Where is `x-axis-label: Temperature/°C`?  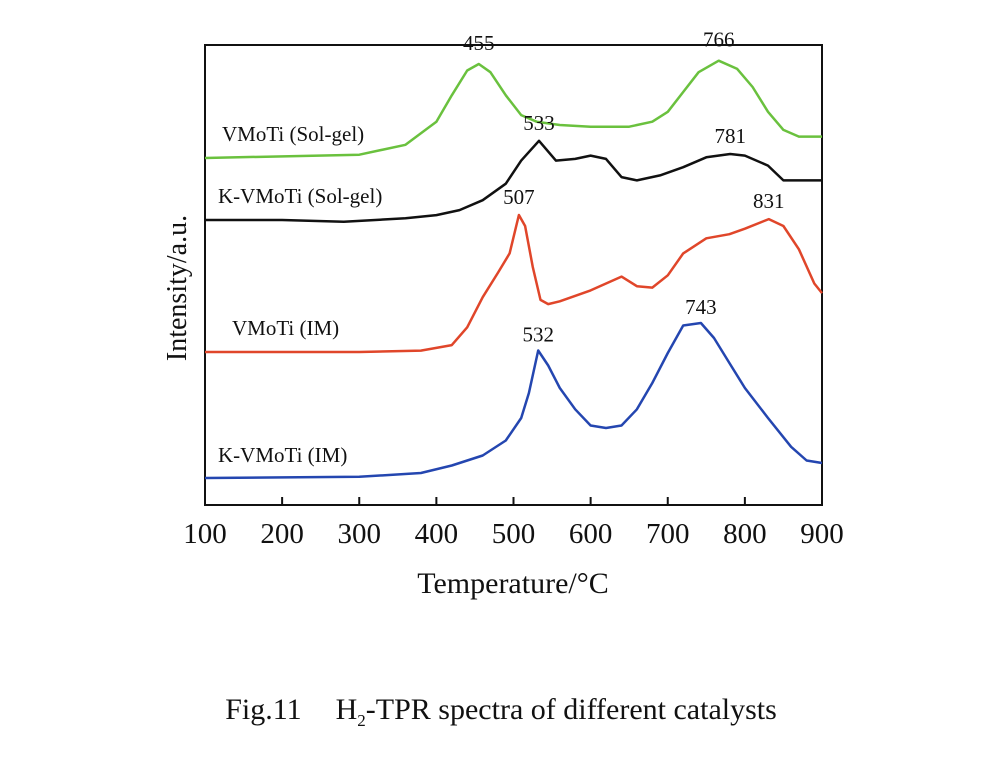
x-axis-label: Temperature/°C is located at coordinates (512, 583).